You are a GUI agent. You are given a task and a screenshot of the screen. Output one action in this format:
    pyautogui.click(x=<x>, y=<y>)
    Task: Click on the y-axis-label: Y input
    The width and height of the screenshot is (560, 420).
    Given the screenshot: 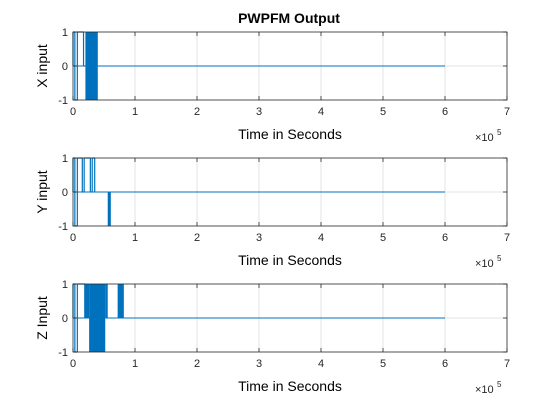 What is the action you would take?
    pyautogui.click(x=42, y=191)
    